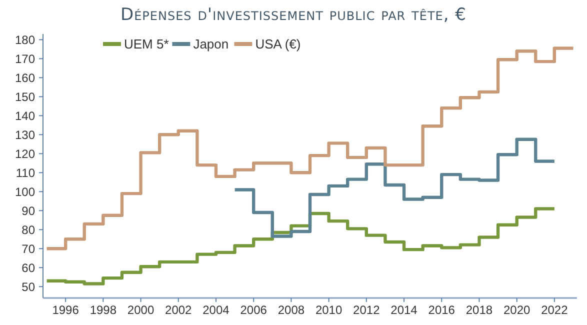  Describe the element at coordinates (25, 115) in the screenshot. I see `y-tick-label: 140` at that location.